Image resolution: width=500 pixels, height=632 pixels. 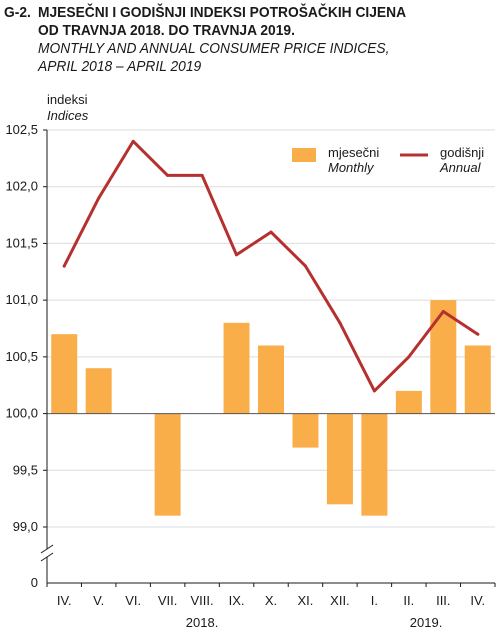 What do you see at coordinates (168, 600) in the screenshot?
I see `x-tick-label: VII.` at bounding box center [168, 600].